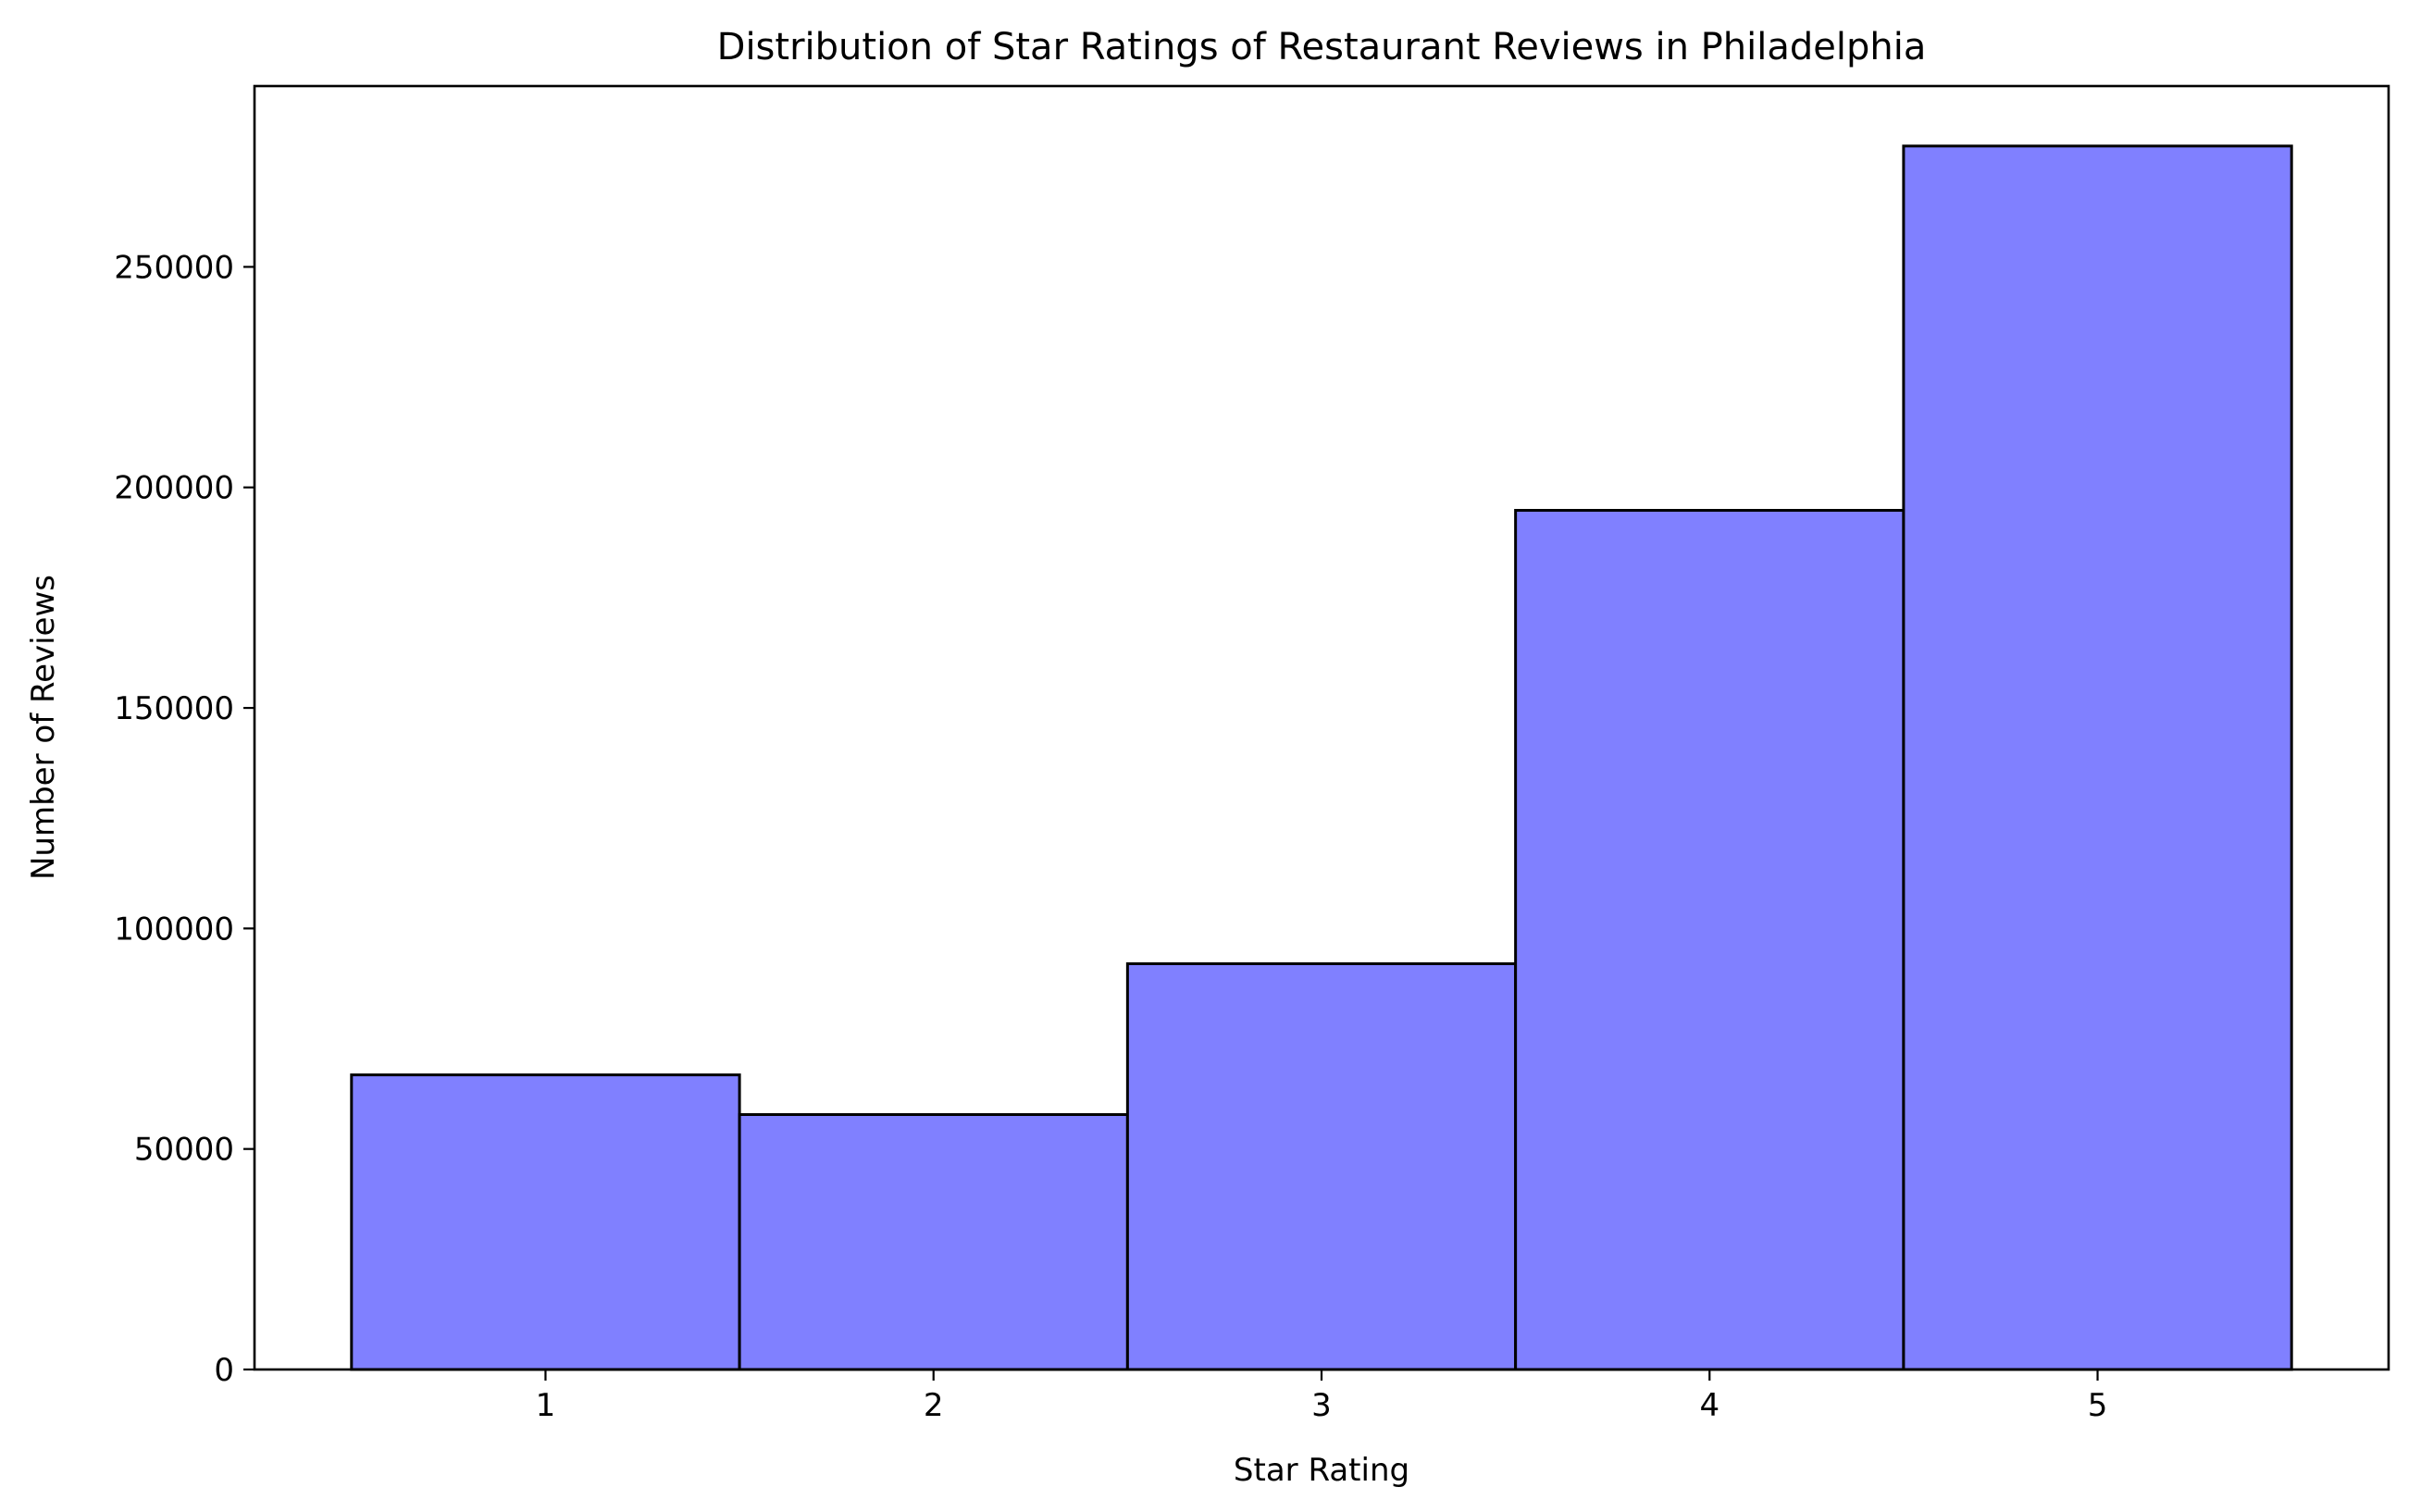  I want to click on y-tick-label: 100000, so click(174, 929).